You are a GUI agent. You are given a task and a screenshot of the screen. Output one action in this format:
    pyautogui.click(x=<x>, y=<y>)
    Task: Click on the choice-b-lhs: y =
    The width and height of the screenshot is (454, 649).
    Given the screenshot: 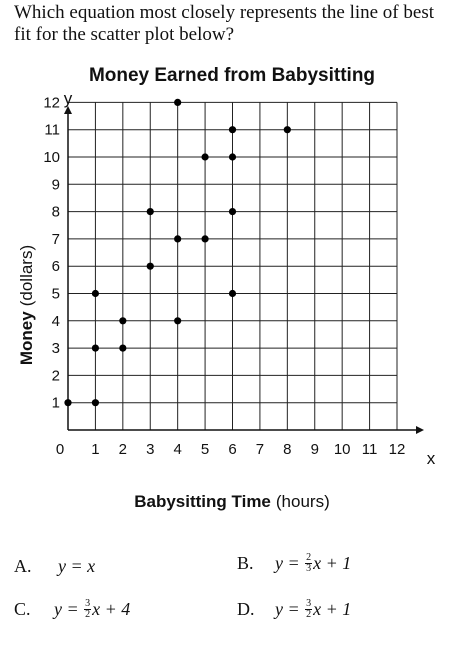 What is the action you would take?
    pyautogui.click(x=290, y=563)
    